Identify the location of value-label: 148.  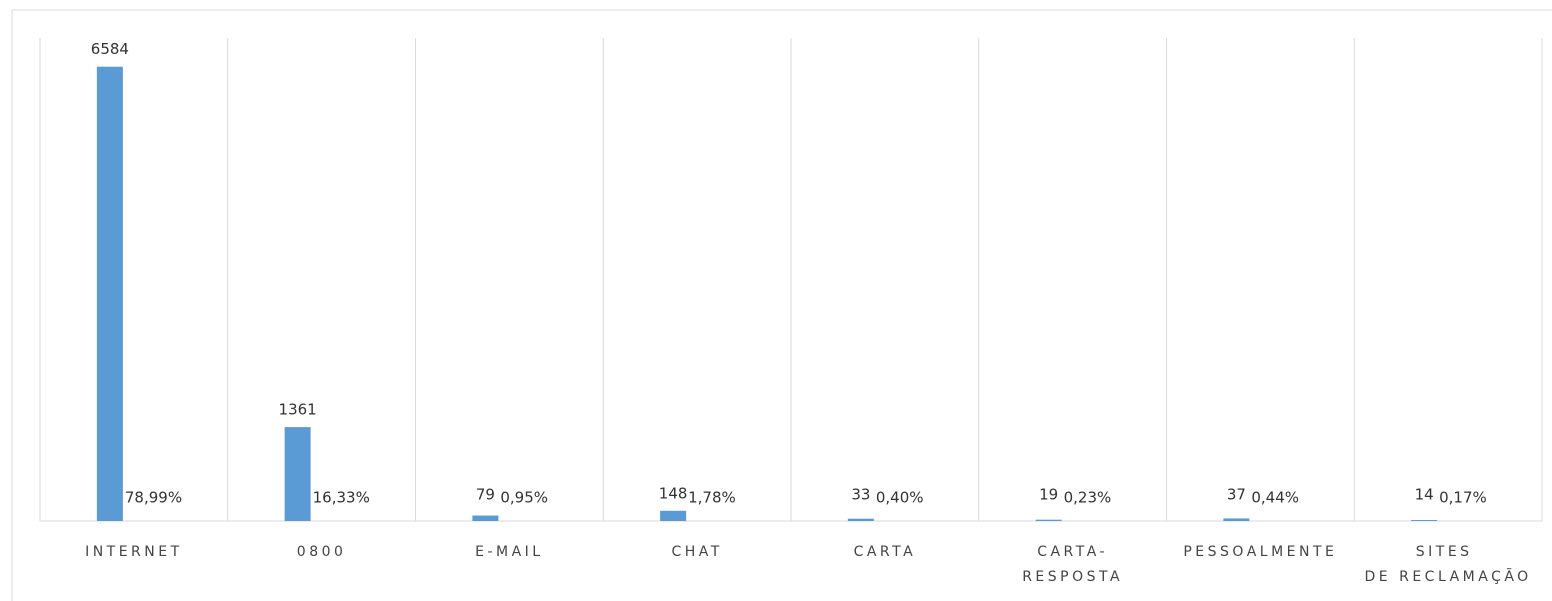
(673, 493).